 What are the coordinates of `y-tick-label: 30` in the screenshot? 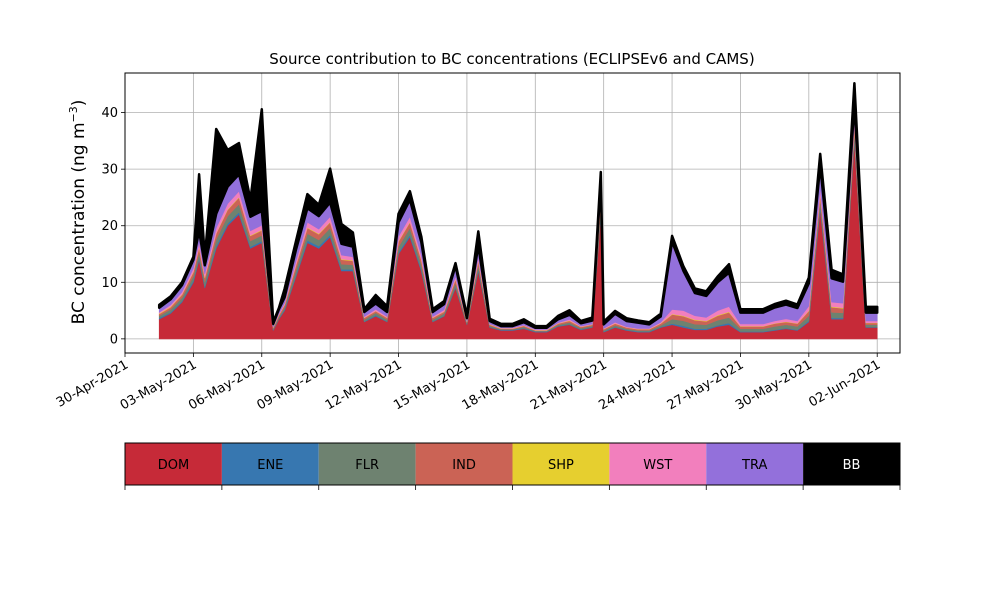 It's located at (109, 170).